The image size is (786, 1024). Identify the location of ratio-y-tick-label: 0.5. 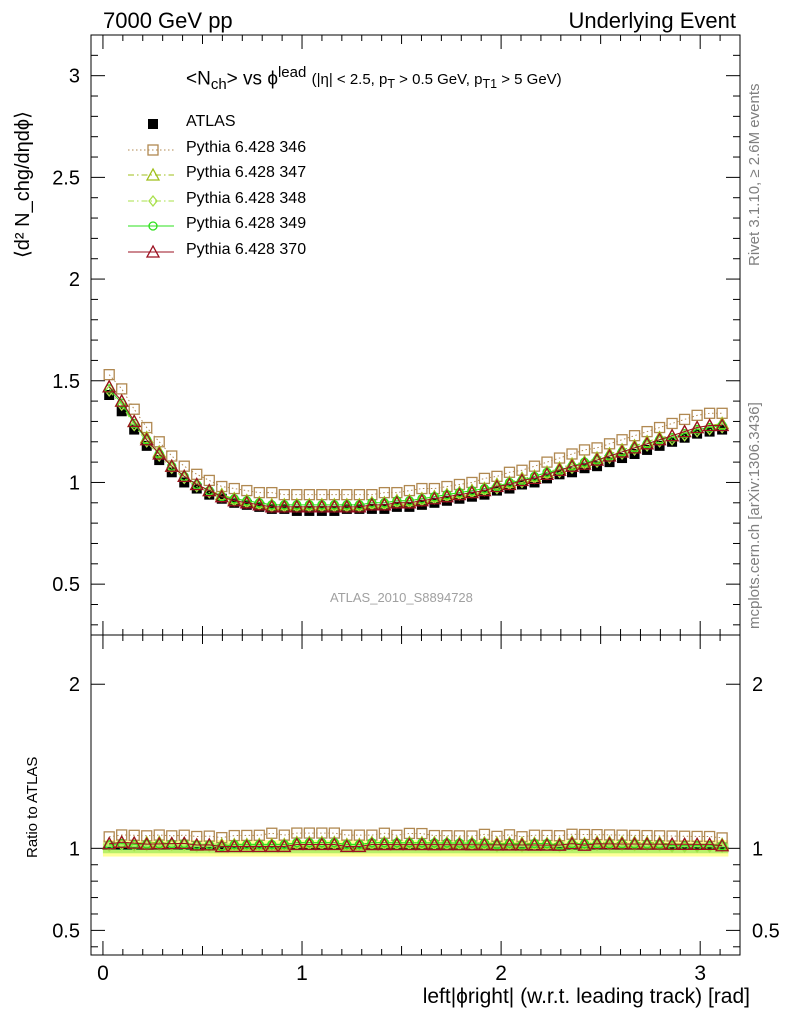
(66, 931).